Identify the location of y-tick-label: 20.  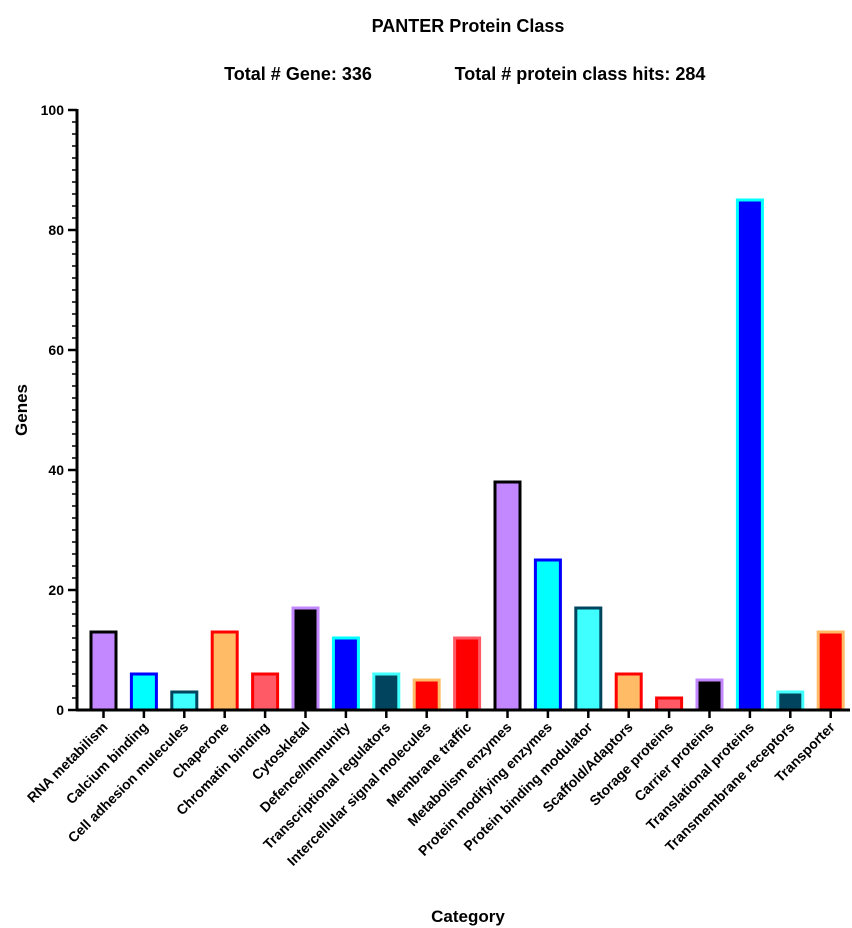
(56, 590).